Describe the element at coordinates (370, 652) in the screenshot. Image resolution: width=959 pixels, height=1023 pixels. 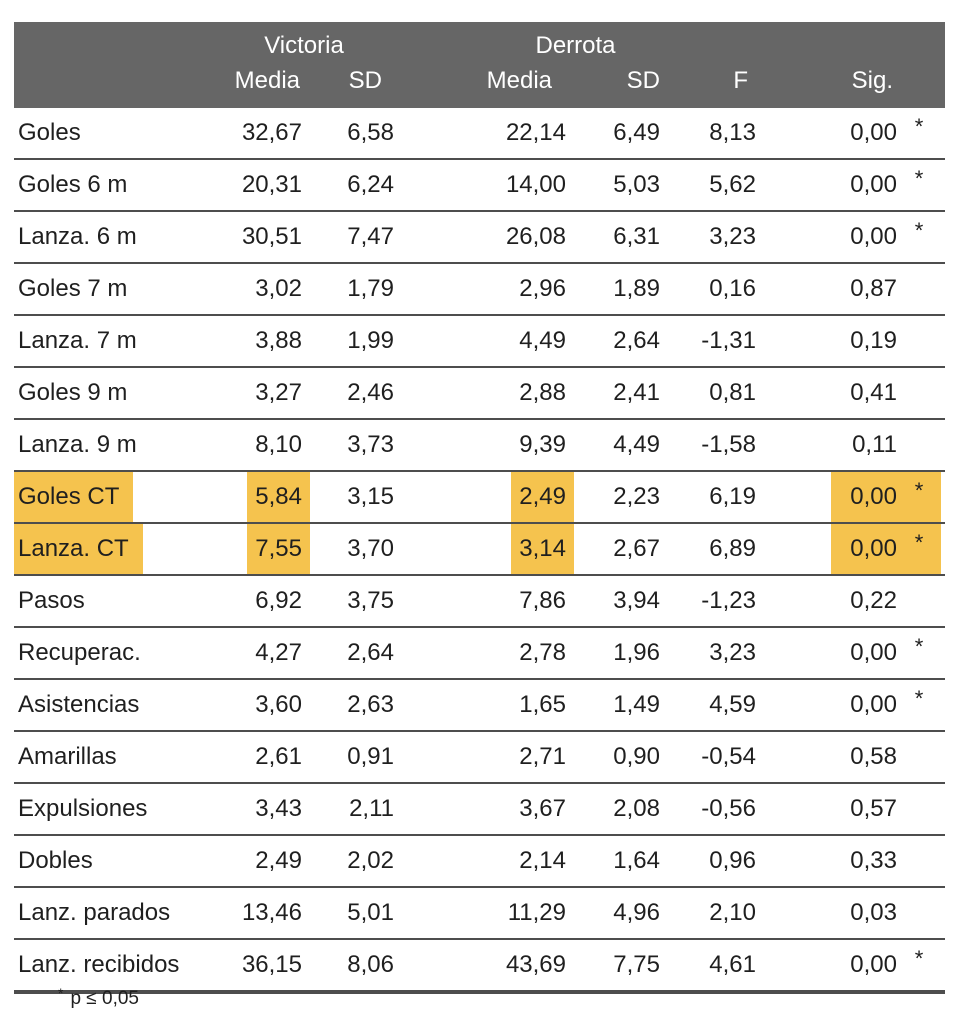
I see `value-sd-victoria: 2,64` at that location.